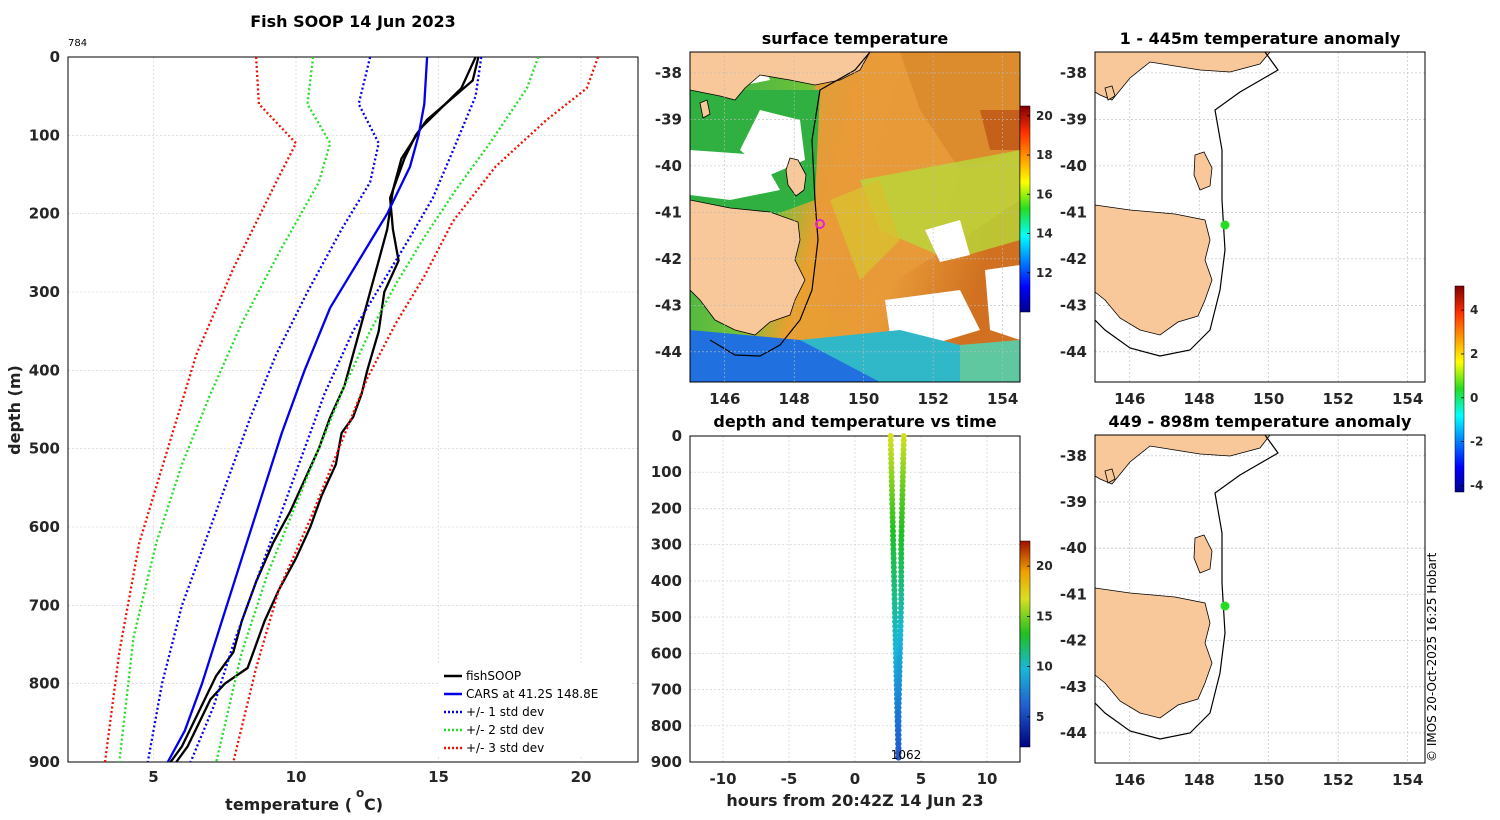 The height and width of the screenshot is (820, 1500). What do you see at coordinates (1073, 73) in the screenshot?
I see `anom1-ytick: -38` at bounding box center [1073, 73].